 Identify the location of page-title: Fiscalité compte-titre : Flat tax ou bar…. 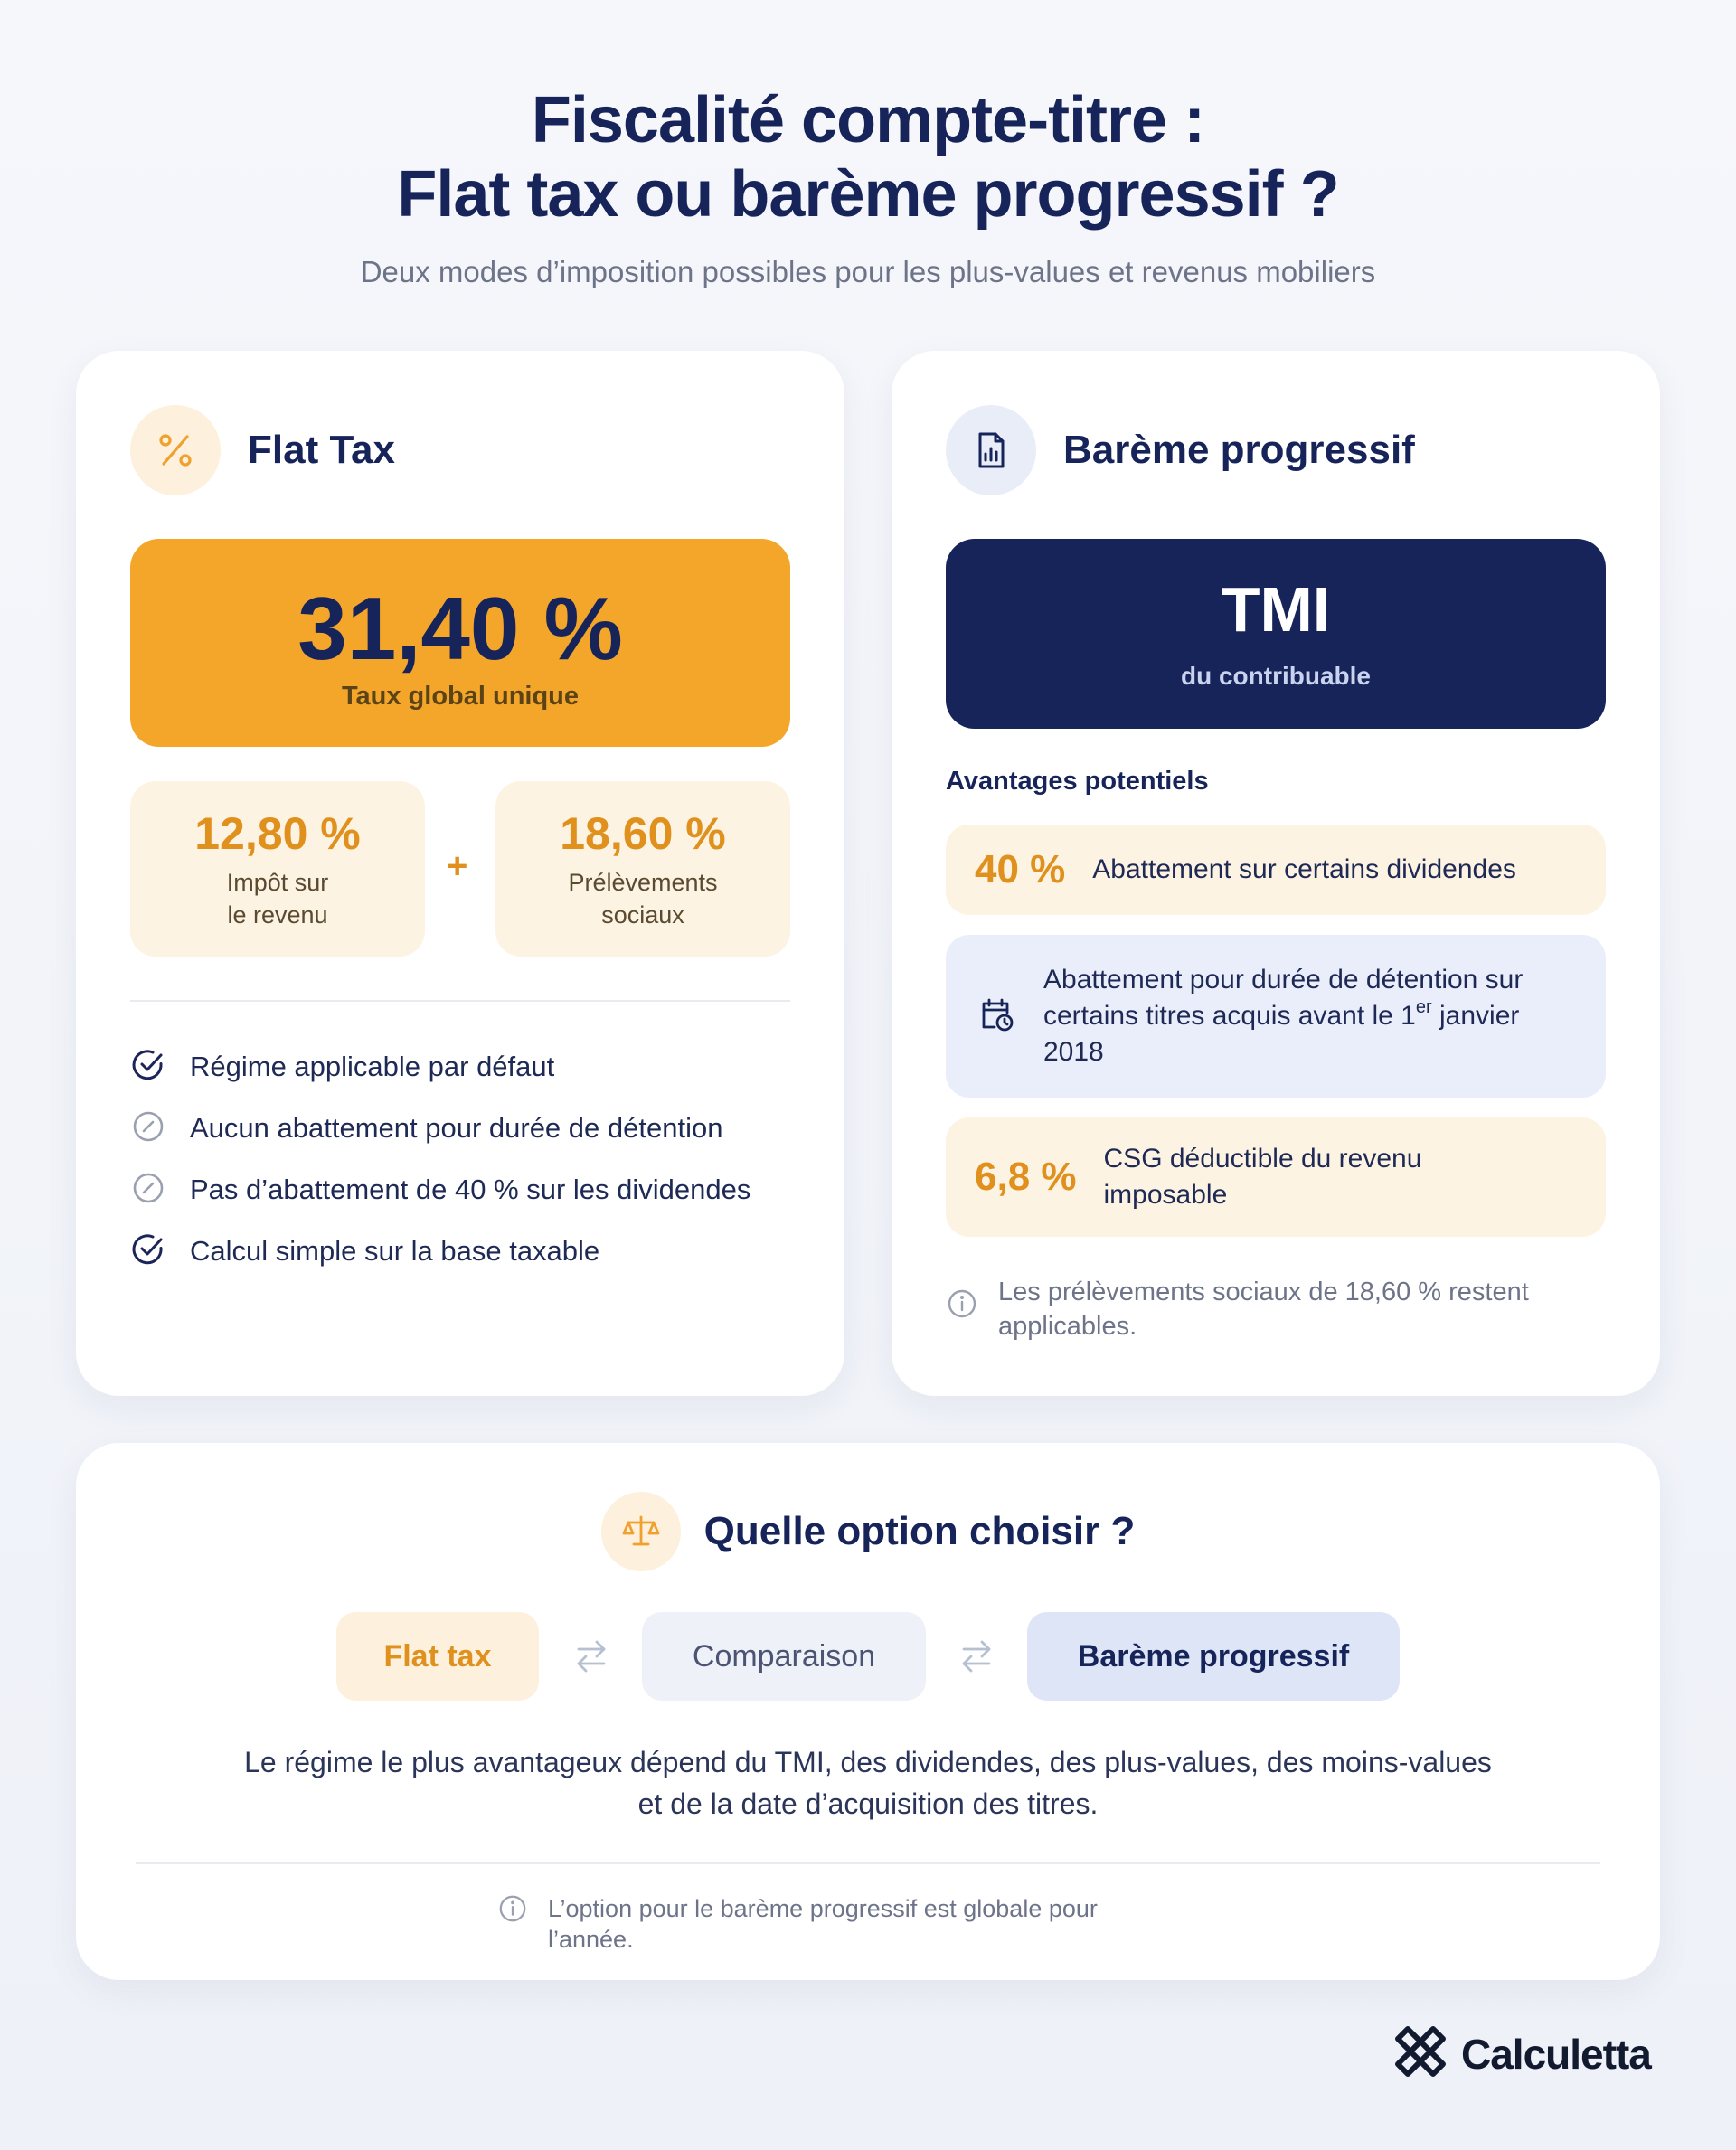
(868, 157).